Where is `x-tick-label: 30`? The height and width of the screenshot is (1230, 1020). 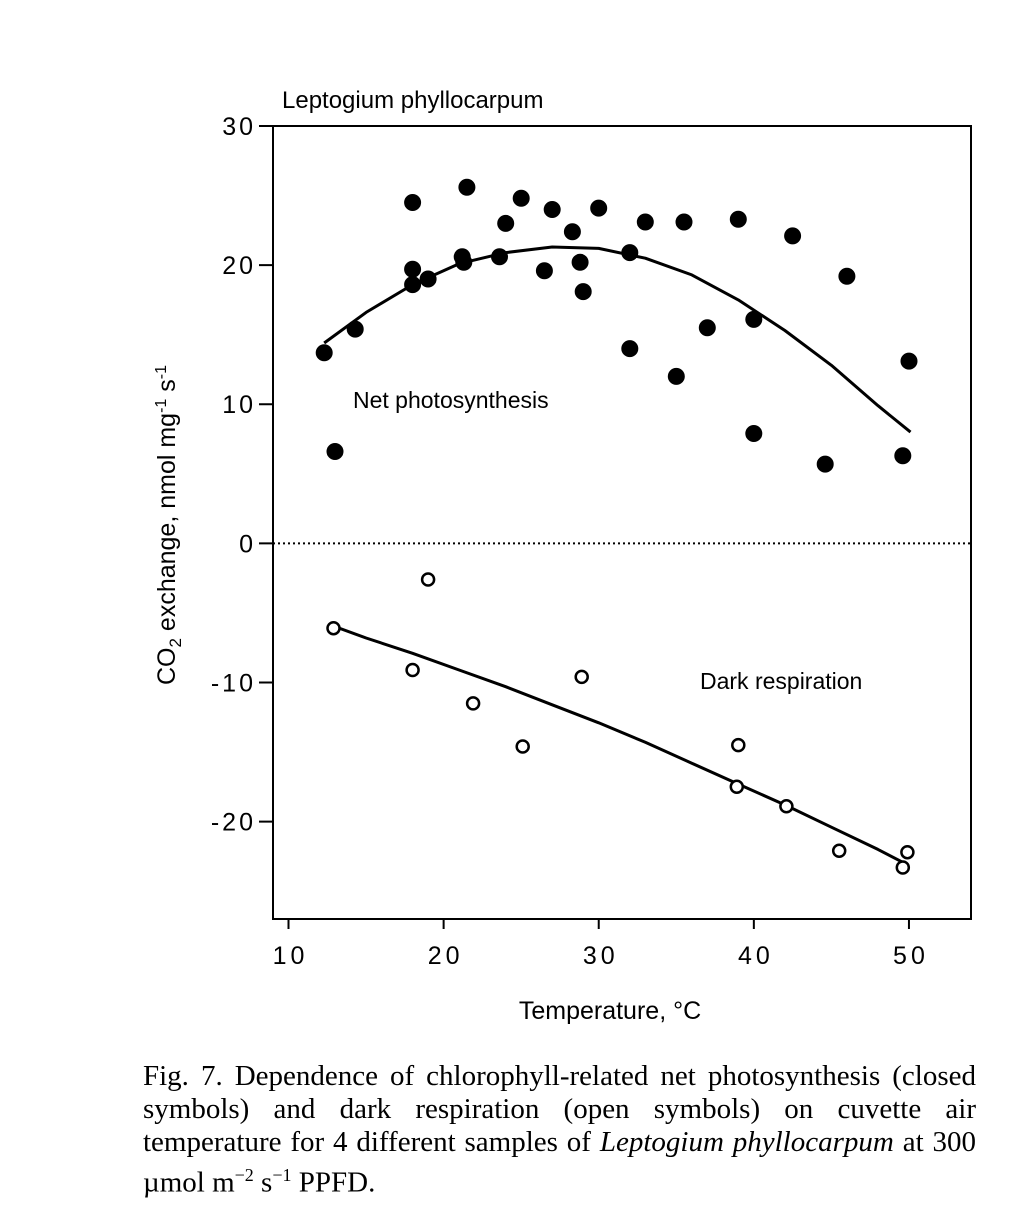
x-tick-label: 30 is located at coordinates (601, 956).